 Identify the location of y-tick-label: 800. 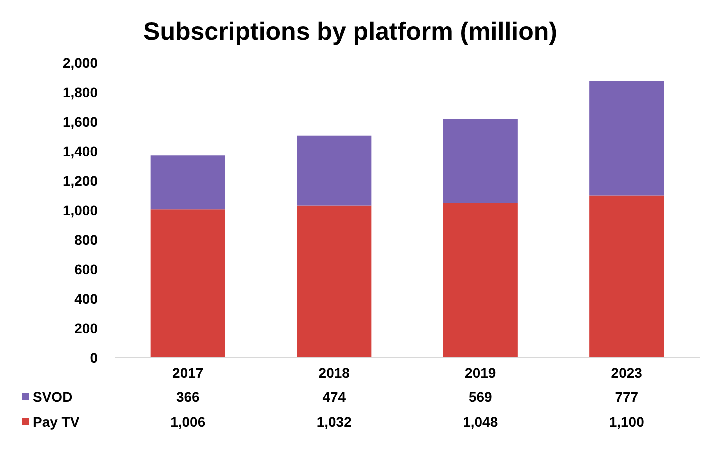
(86, 240).